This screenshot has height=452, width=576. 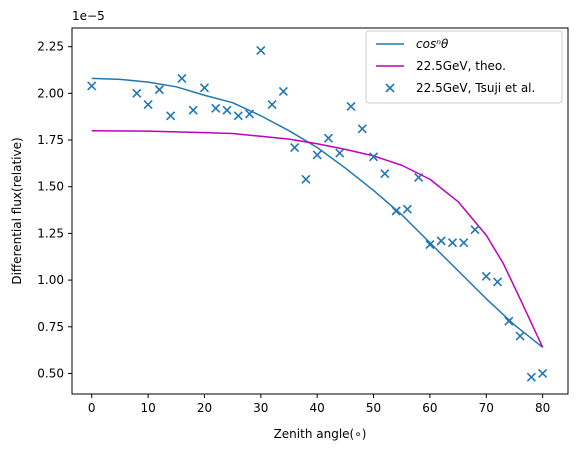 What do you see at coordinates (317, 408) in the screenshot?
I see `x-tick-label: 40` at bounding box center [317, 408].